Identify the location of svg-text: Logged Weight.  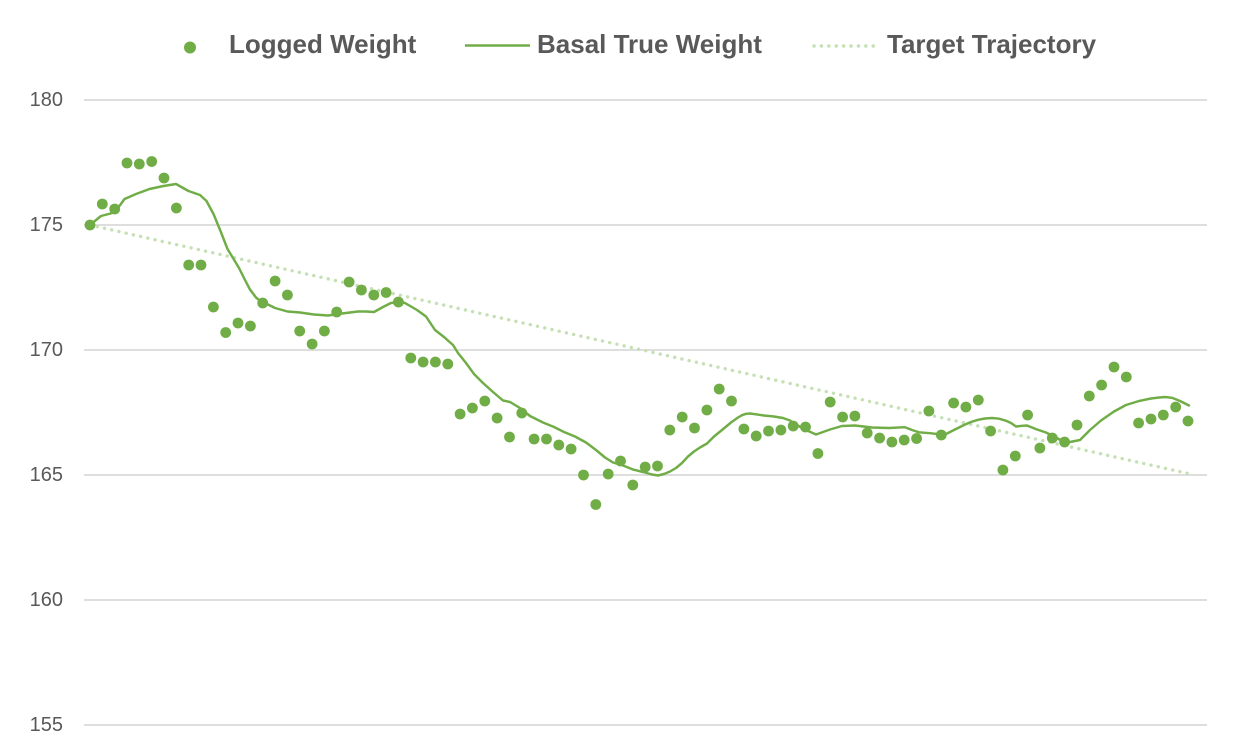
(323, 44).